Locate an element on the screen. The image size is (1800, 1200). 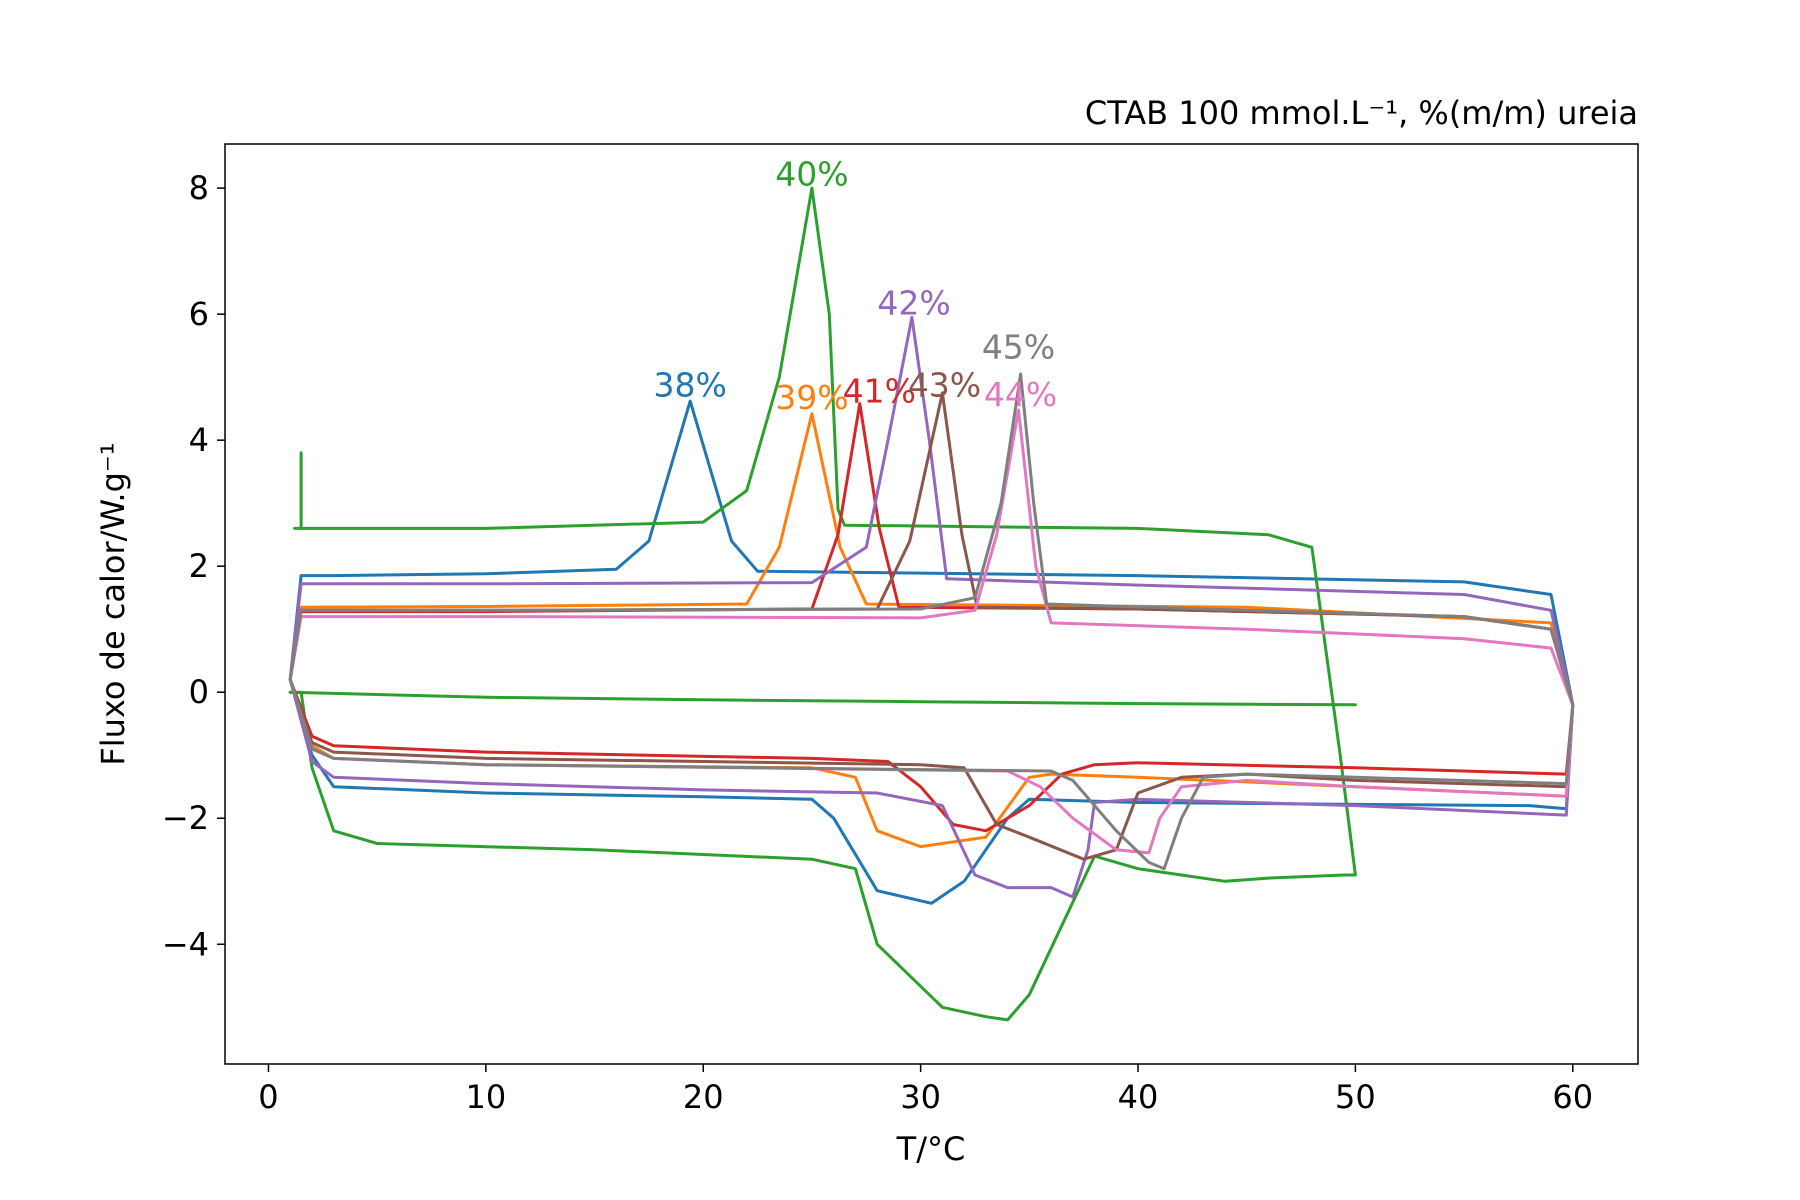
y-tick-label: −4 is located at coordinates (185, 944).